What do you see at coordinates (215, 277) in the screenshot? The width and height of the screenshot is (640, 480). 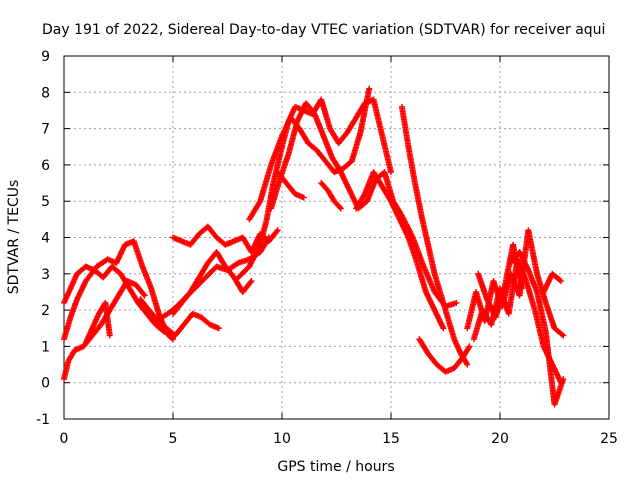 I see `series-arc-h` at bounding box center [215, 277].